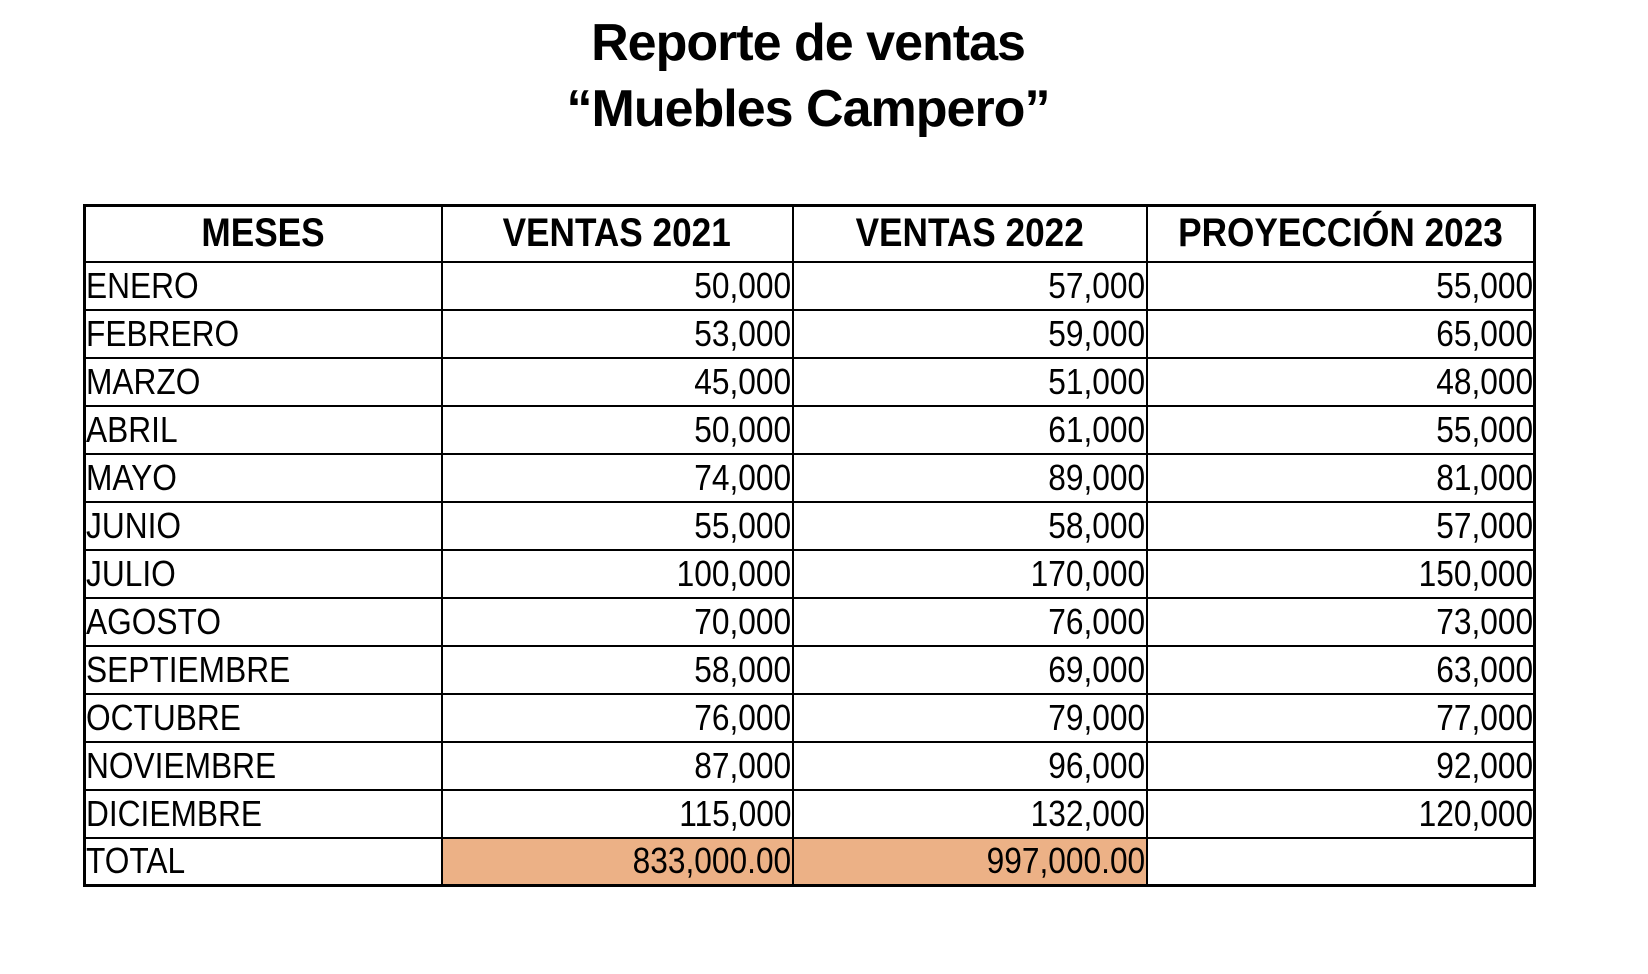  I want to click on month-label: AGOSTO, so click(153, 621).